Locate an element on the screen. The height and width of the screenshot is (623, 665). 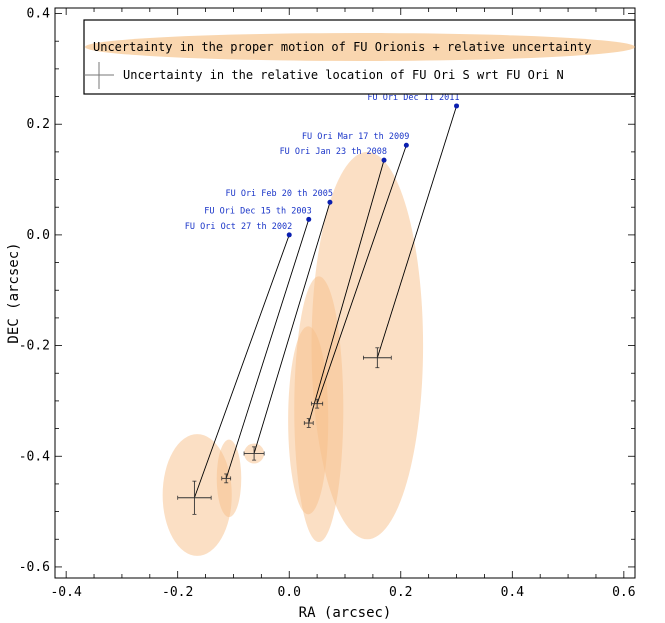
epoch-label-5: FU Ori Dec 11 2011 is located at coordinates (413, 98).